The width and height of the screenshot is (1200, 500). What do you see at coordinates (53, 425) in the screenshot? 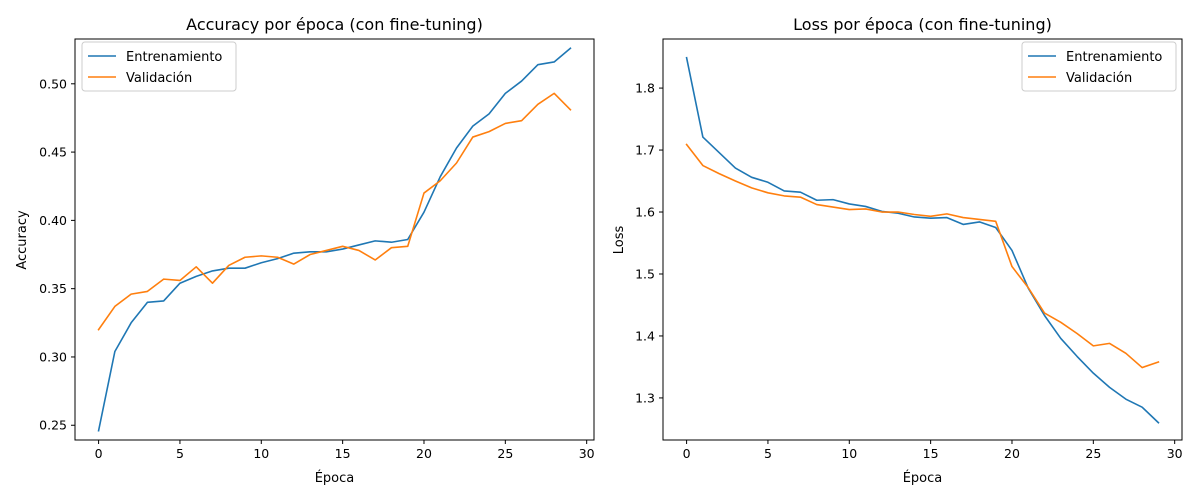
I see `y-tick-label: 0.25` at bounding box center [53, 425].